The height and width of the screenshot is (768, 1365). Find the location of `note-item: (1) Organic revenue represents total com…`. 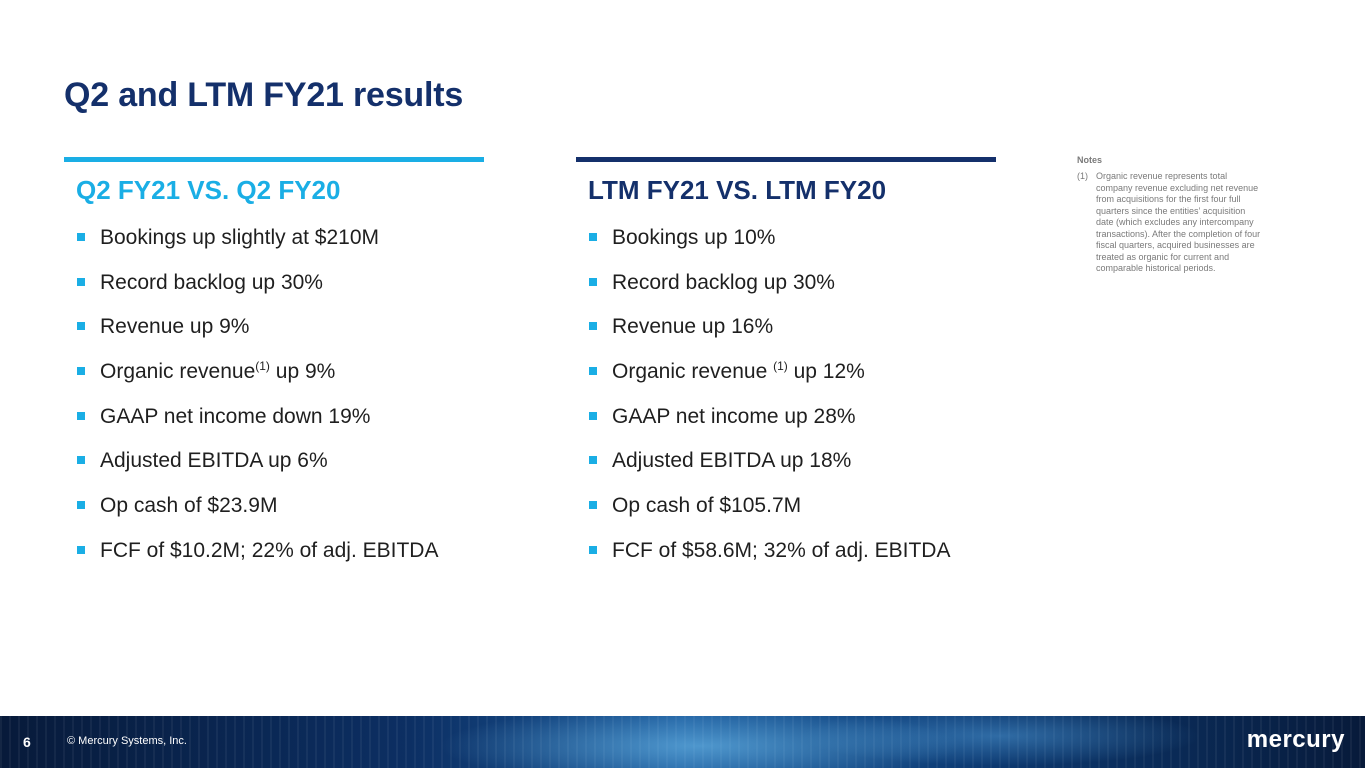

note-item: (1) Organic revenue represents total com… is located at coordinates (1169, 223).